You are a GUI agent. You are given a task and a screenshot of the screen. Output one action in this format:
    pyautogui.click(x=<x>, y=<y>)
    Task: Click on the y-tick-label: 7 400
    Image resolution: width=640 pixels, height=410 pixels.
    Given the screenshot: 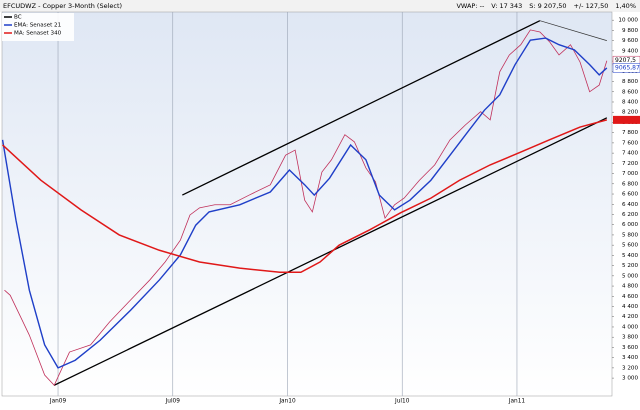 What is the action you would take?
    pyautogui.click(x=630, y=154)
    